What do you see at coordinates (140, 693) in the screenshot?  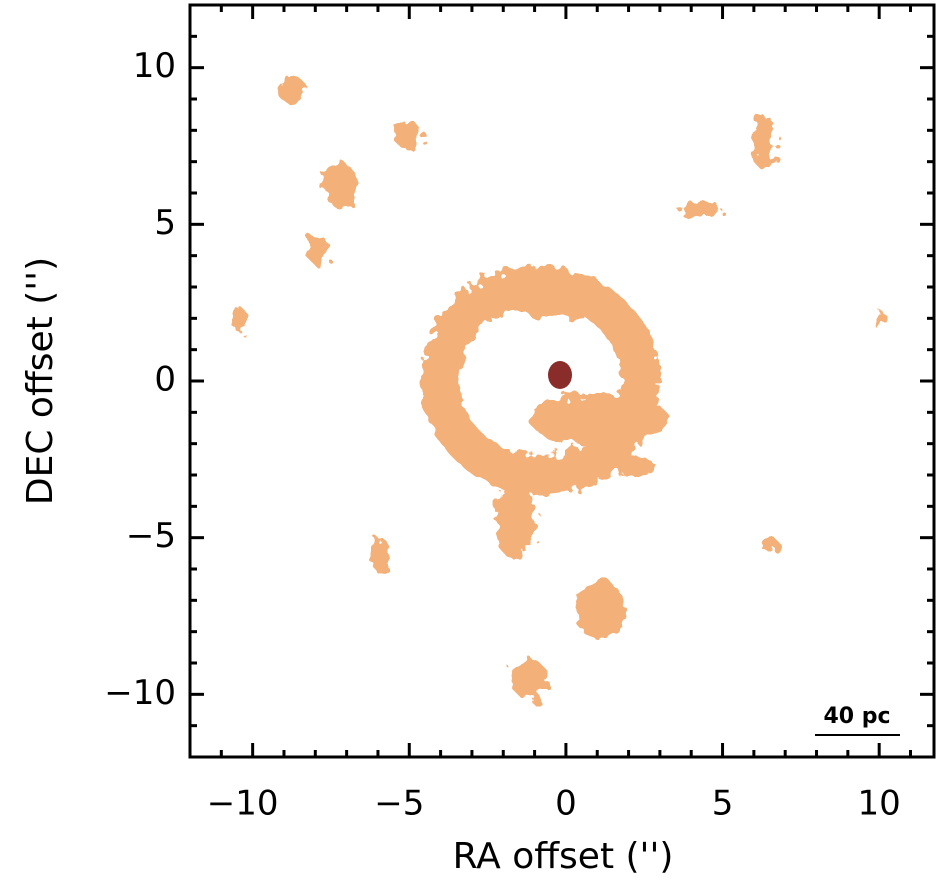 I see `y-tick-label: −10` at bounding box center [140, 693].